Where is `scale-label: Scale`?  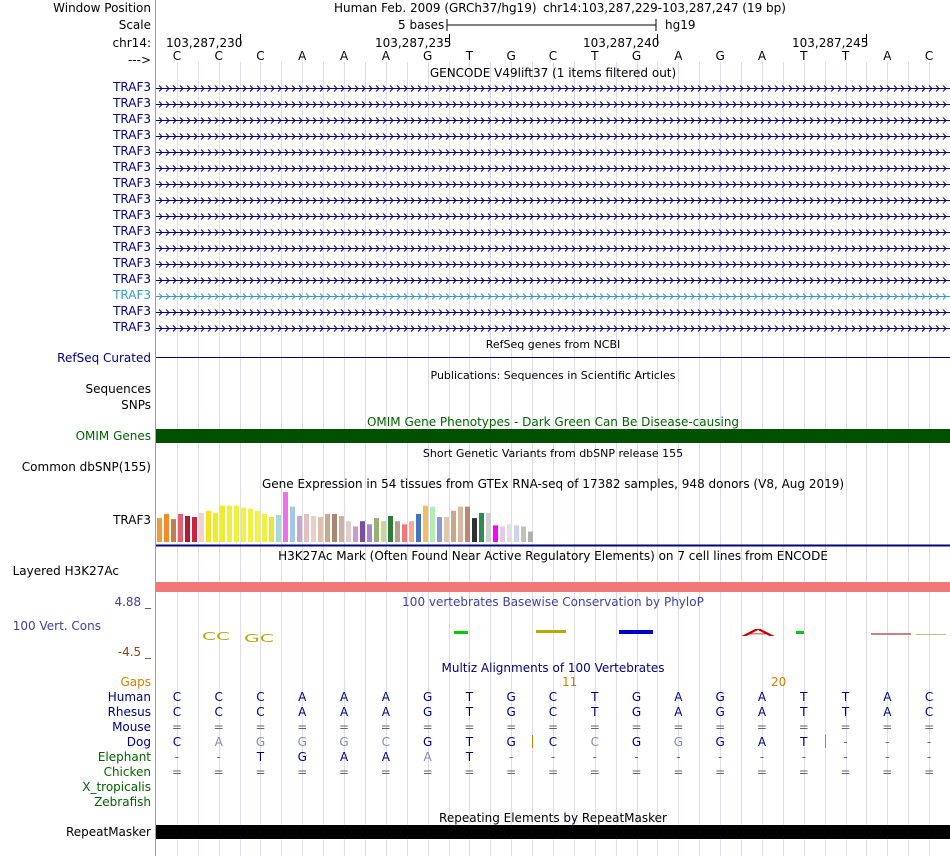 scale-label: Scale is located at coordinates (134, 25).